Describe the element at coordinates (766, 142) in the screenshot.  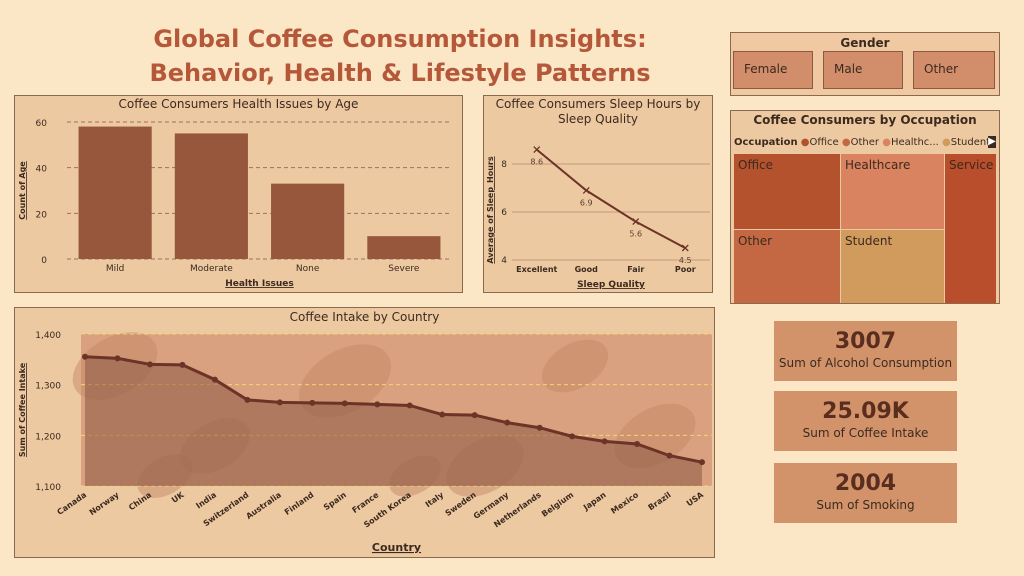
I see `legend-label: Occupation` at that location.